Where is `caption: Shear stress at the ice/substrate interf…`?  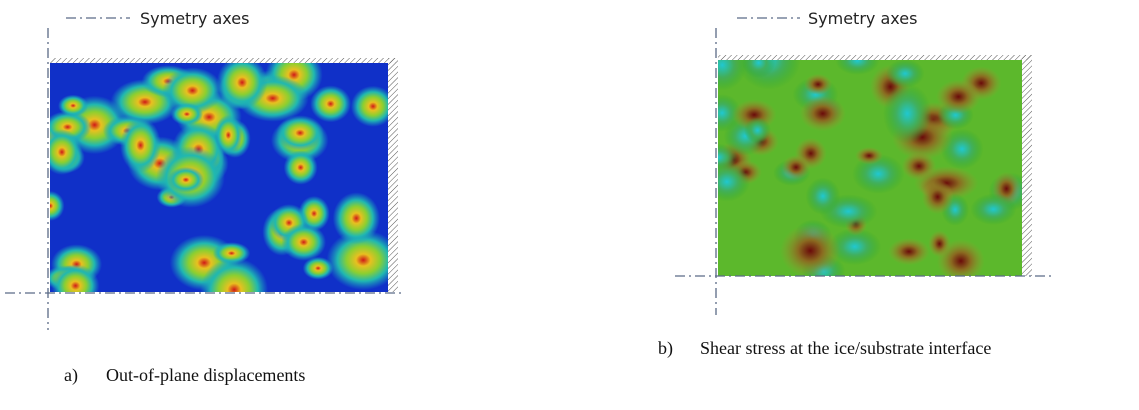
caption: Shear stress at the ice/substrate interf… is located at coordinates (845, 348).